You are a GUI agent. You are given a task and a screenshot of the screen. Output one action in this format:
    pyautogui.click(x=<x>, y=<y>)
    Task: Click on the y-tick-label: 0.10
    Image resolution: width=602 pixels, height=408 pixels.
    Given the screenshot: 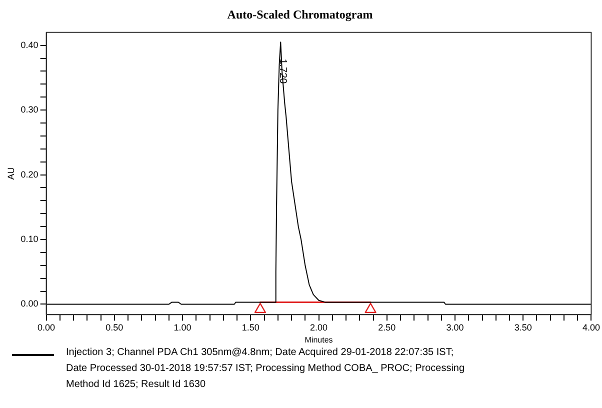 What is the action you would take?
    pyautogui.click(x=29, y=239)
    